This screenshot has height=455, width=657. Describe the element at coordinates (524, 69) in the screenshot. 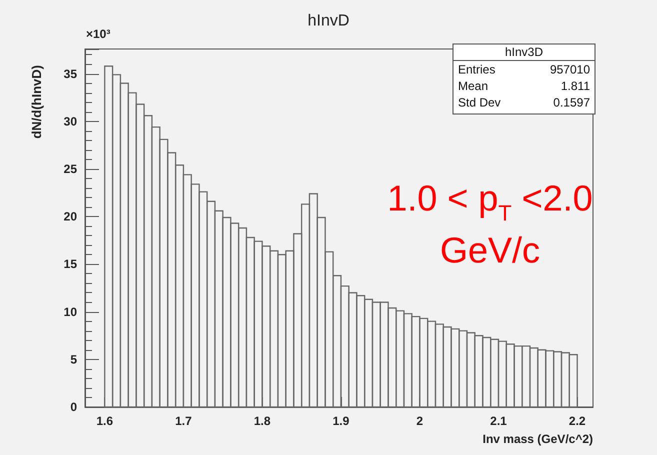

I see `text: Entries 957010` at that location.